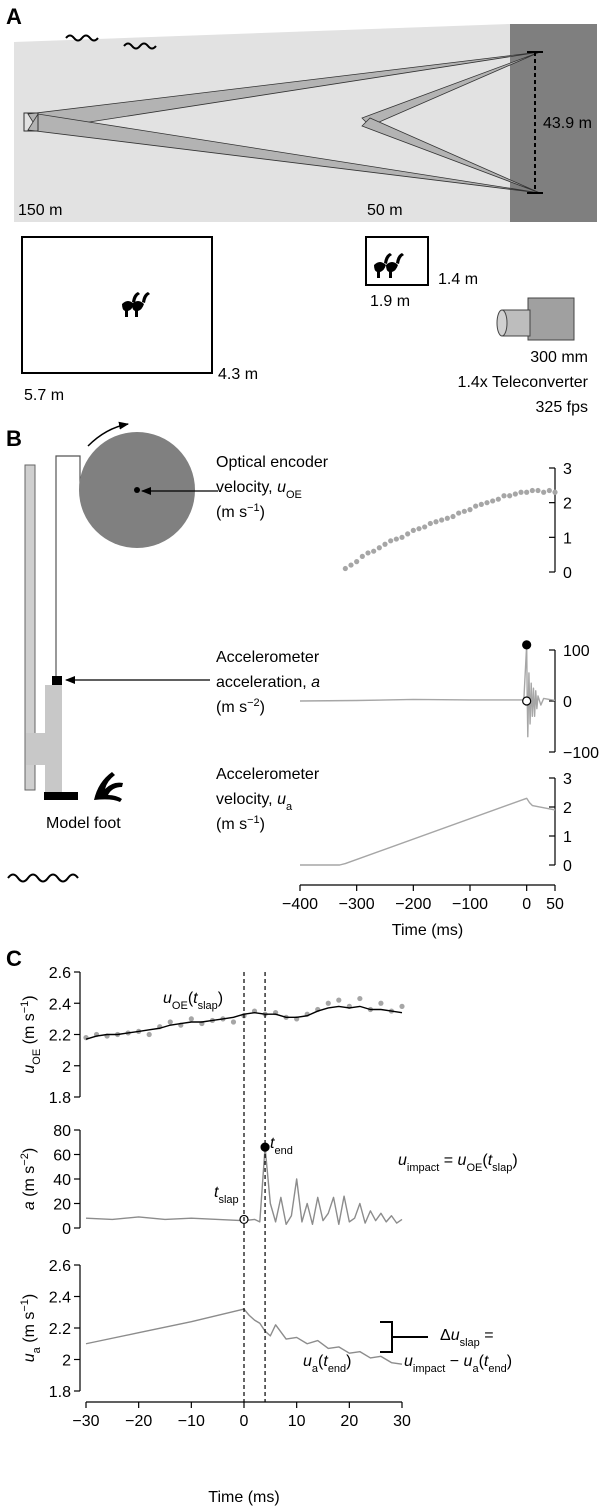 Image resolution: width=611 pixels, height=1511 pixels. I want to click on y-tick-label: 100, so click(576, 651).